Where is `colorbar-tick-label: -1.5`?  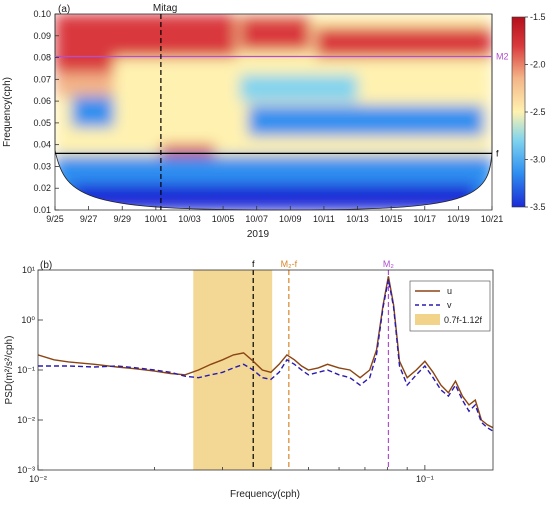 colorbar-tick-label: -1.5 is located at coordinates (538, 17).